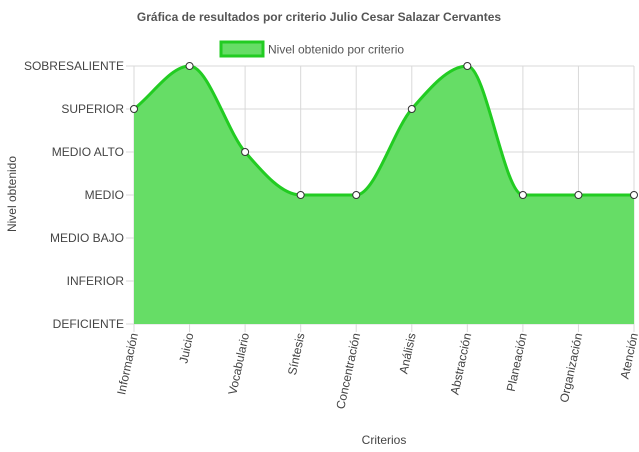 The height and width of the screenshot is (452, 639). I want to click on x-axis-title: Criterios, so click(384, 440).